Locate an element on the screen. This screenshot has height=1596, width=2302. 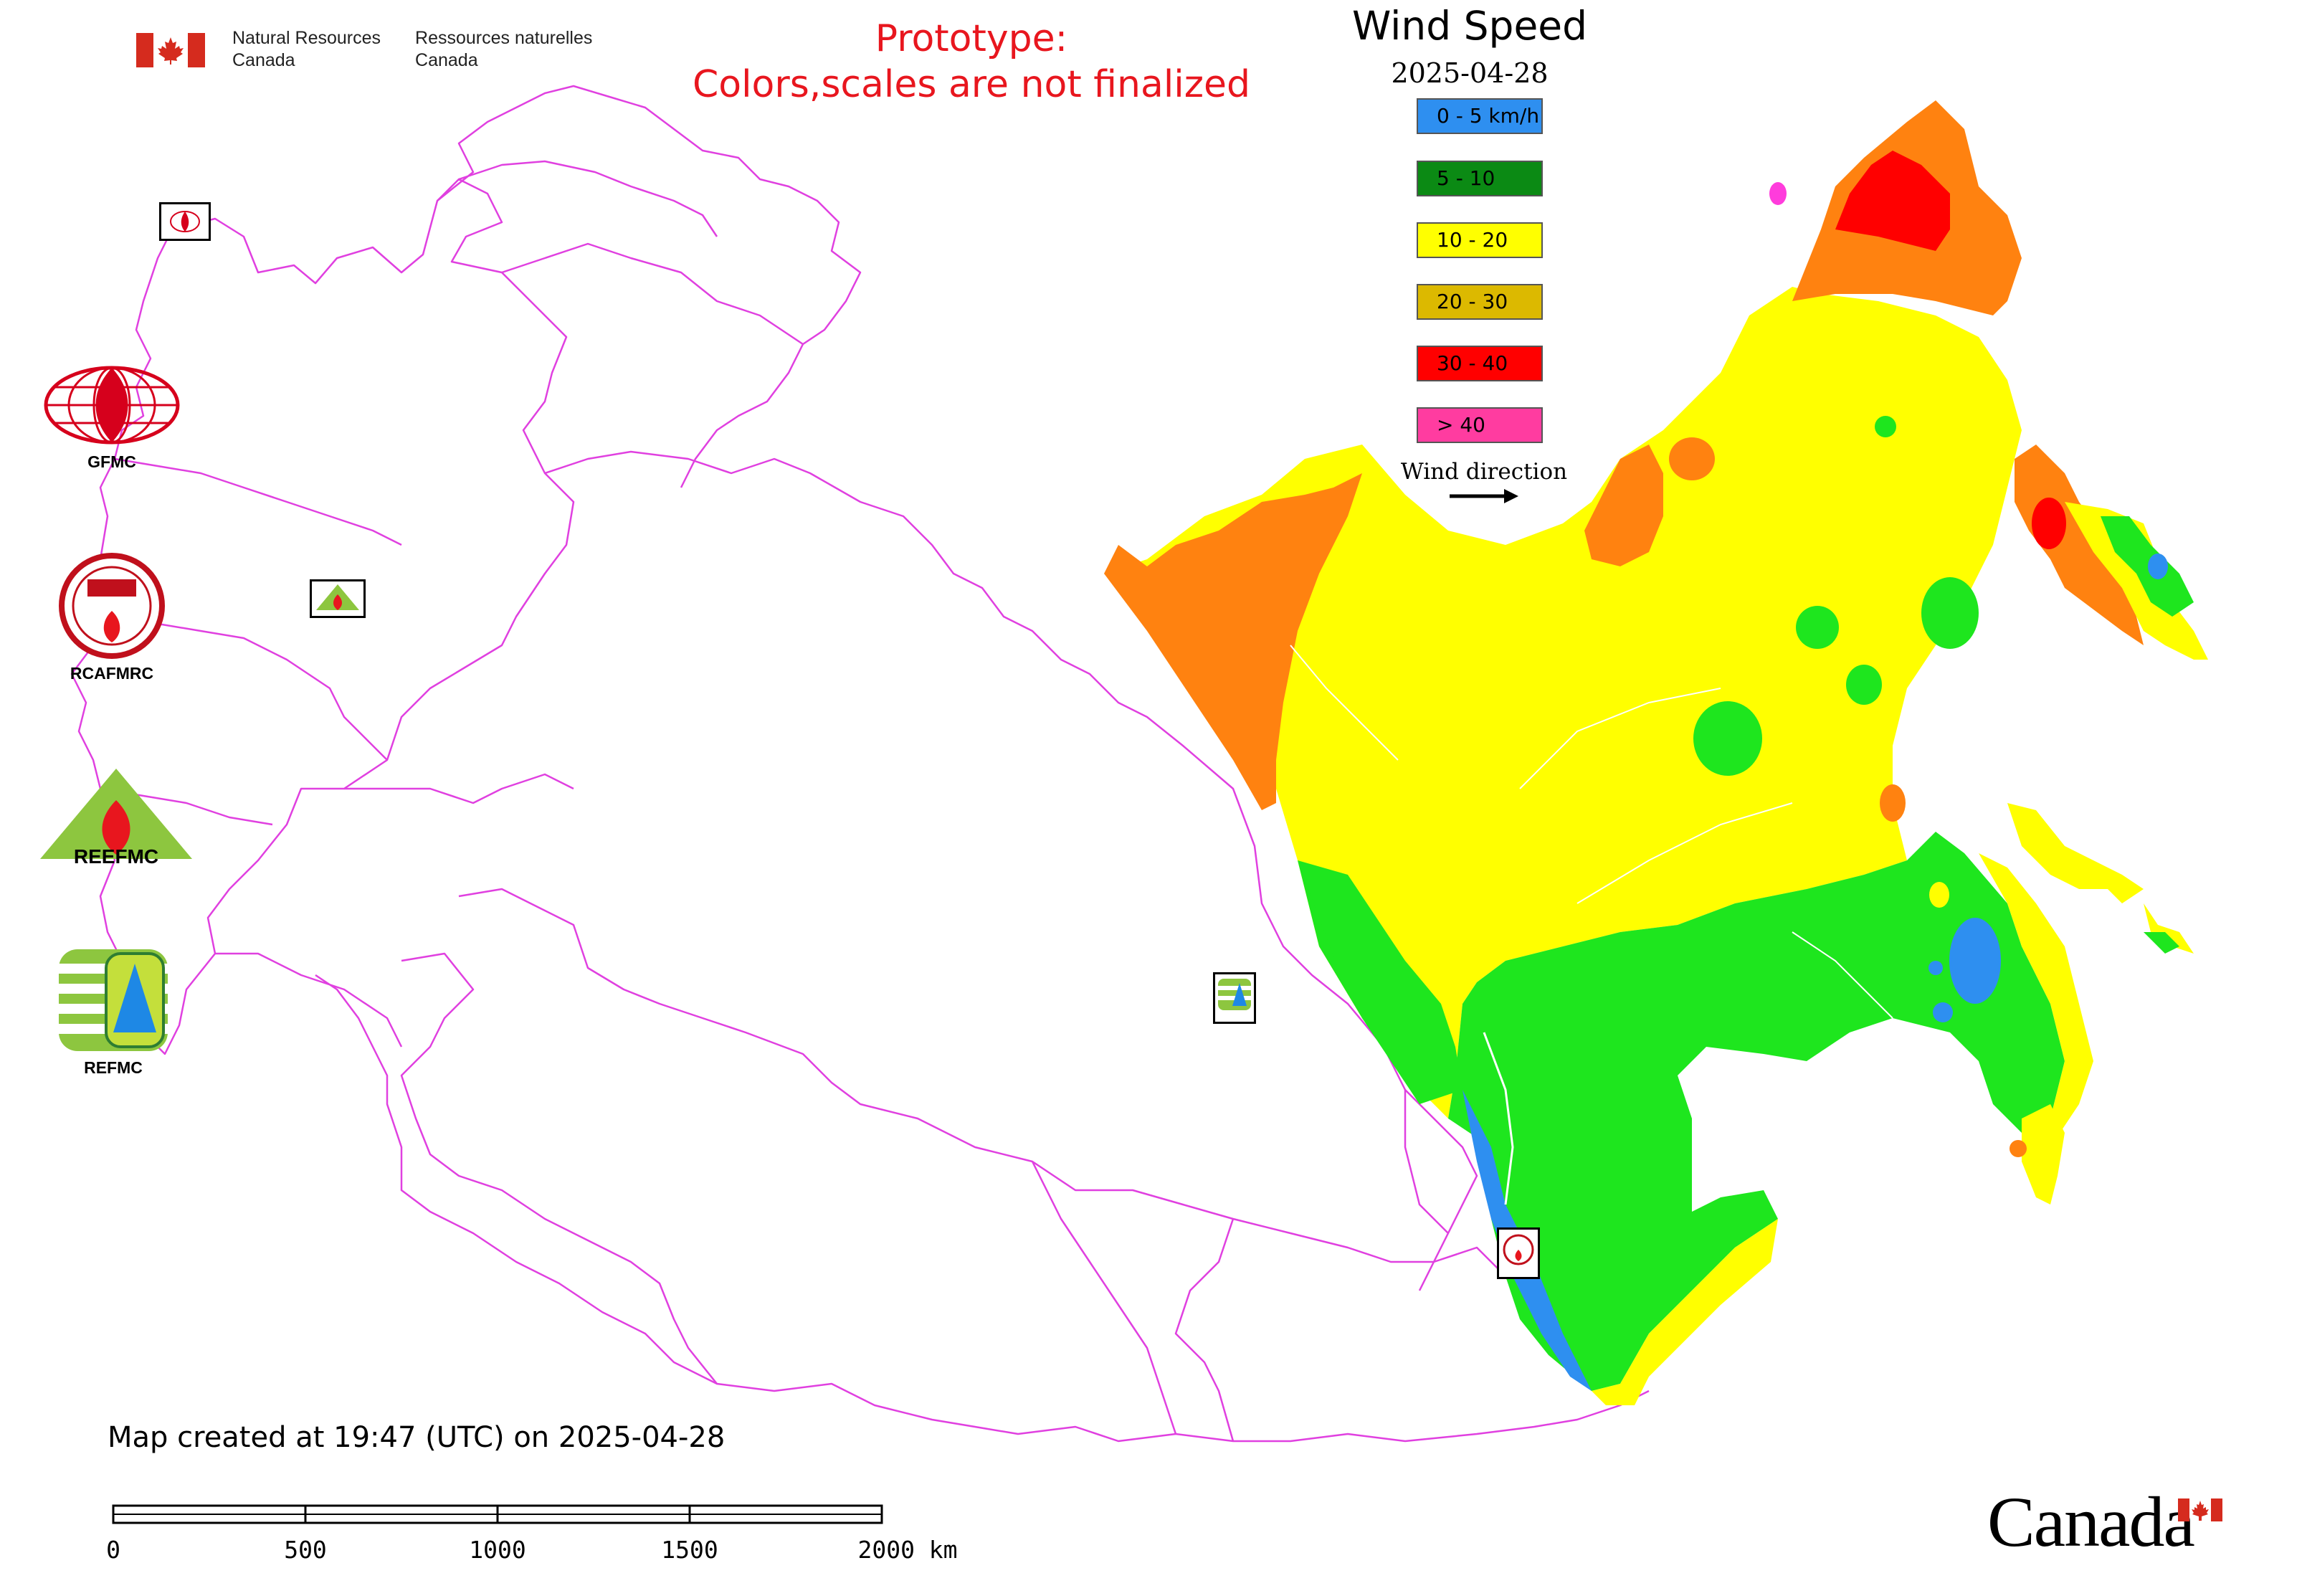
island-arc-green is located at coordinates (2162, 943).